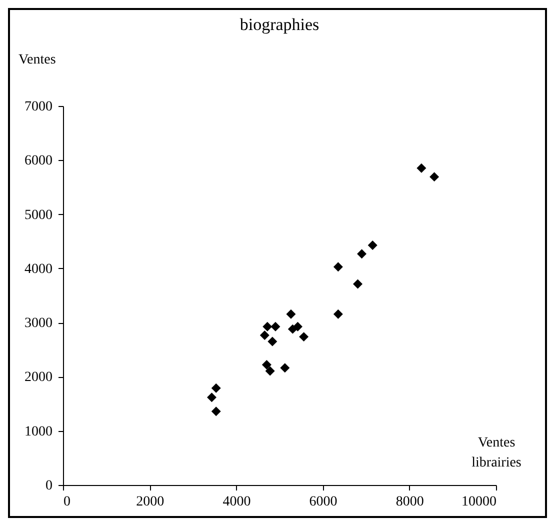 The image size is (557, 529). Describe the element at coordinates (38, 324) in the screenshot. I see `y-tick-label: 3000` at that location.